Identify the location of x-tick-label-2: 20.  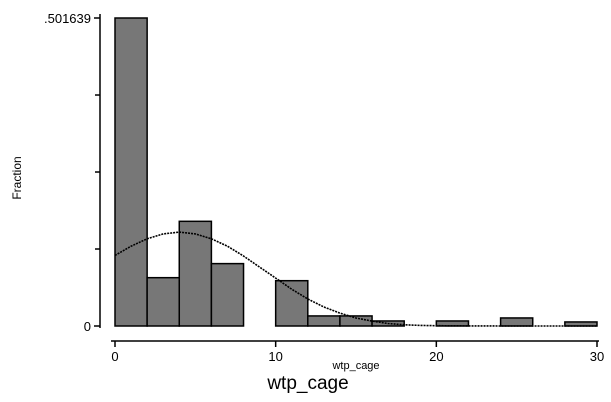
(436, 356).